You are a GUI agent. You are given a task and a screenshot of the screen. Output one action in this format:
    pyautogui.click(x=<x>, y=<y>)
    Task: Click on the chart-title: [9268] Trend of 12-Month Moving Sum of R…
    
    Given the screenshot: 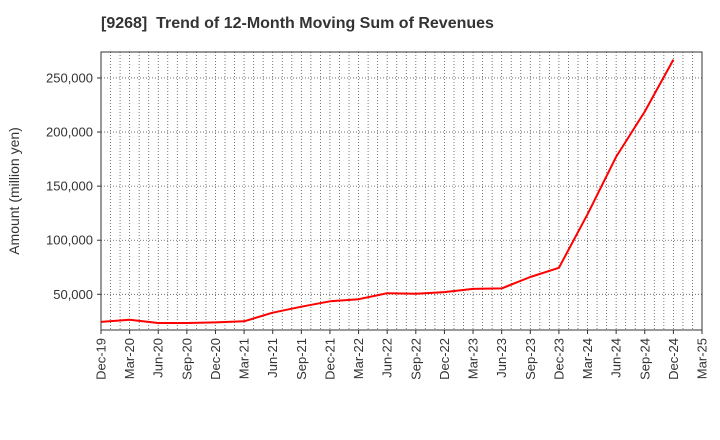 What is the action you would take?
    pyautogui.click(x=297, y=23)
    